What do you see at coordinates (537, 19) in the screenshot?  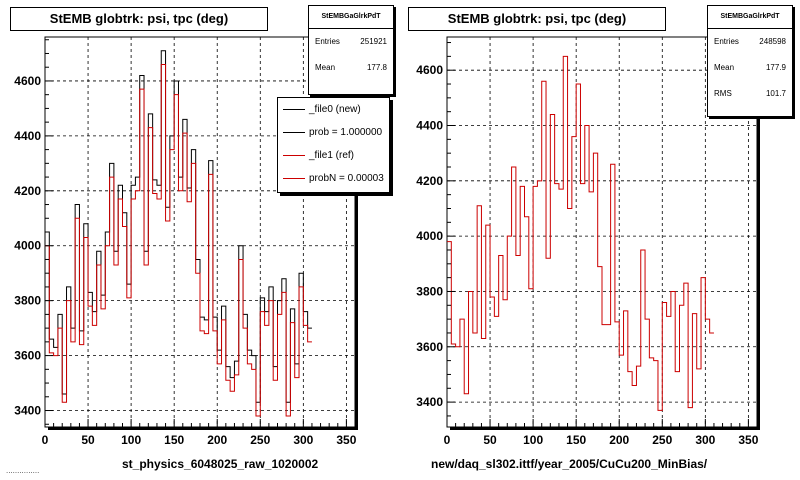 I see `right-plot-title: StEMB globtrk: psi, tpc (deg)` at bounding box center [537, 19].